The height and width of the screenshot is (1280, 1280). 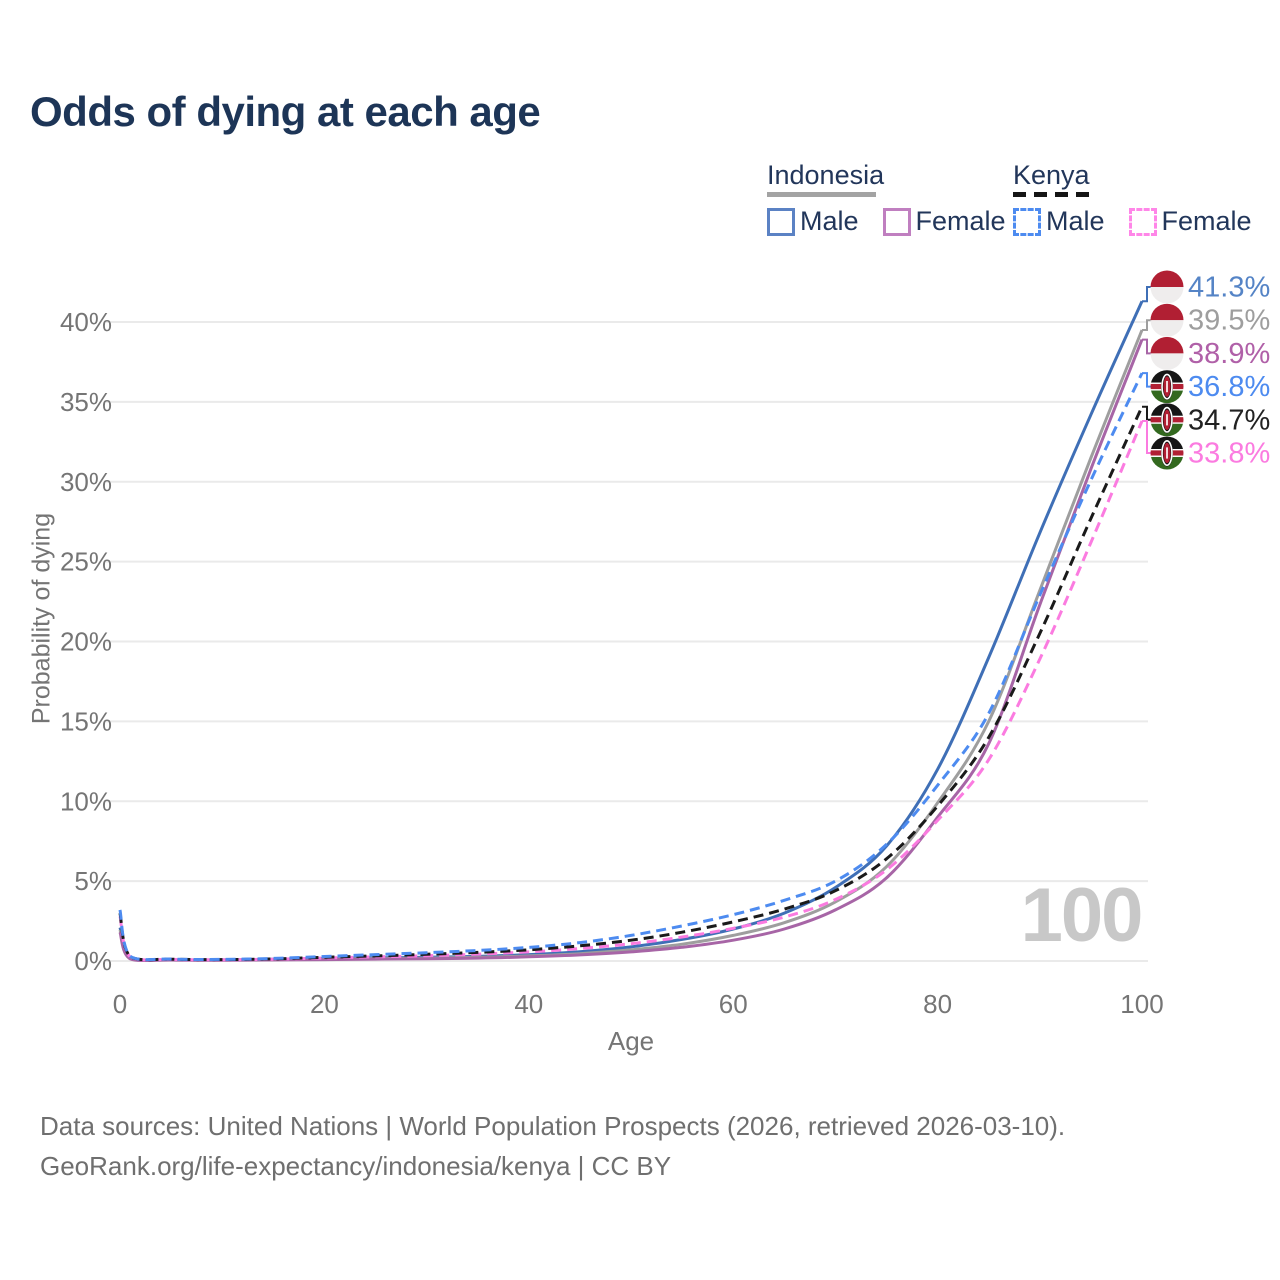 I want to click on y-tick-label: 40%, so click(x=86, y=322).